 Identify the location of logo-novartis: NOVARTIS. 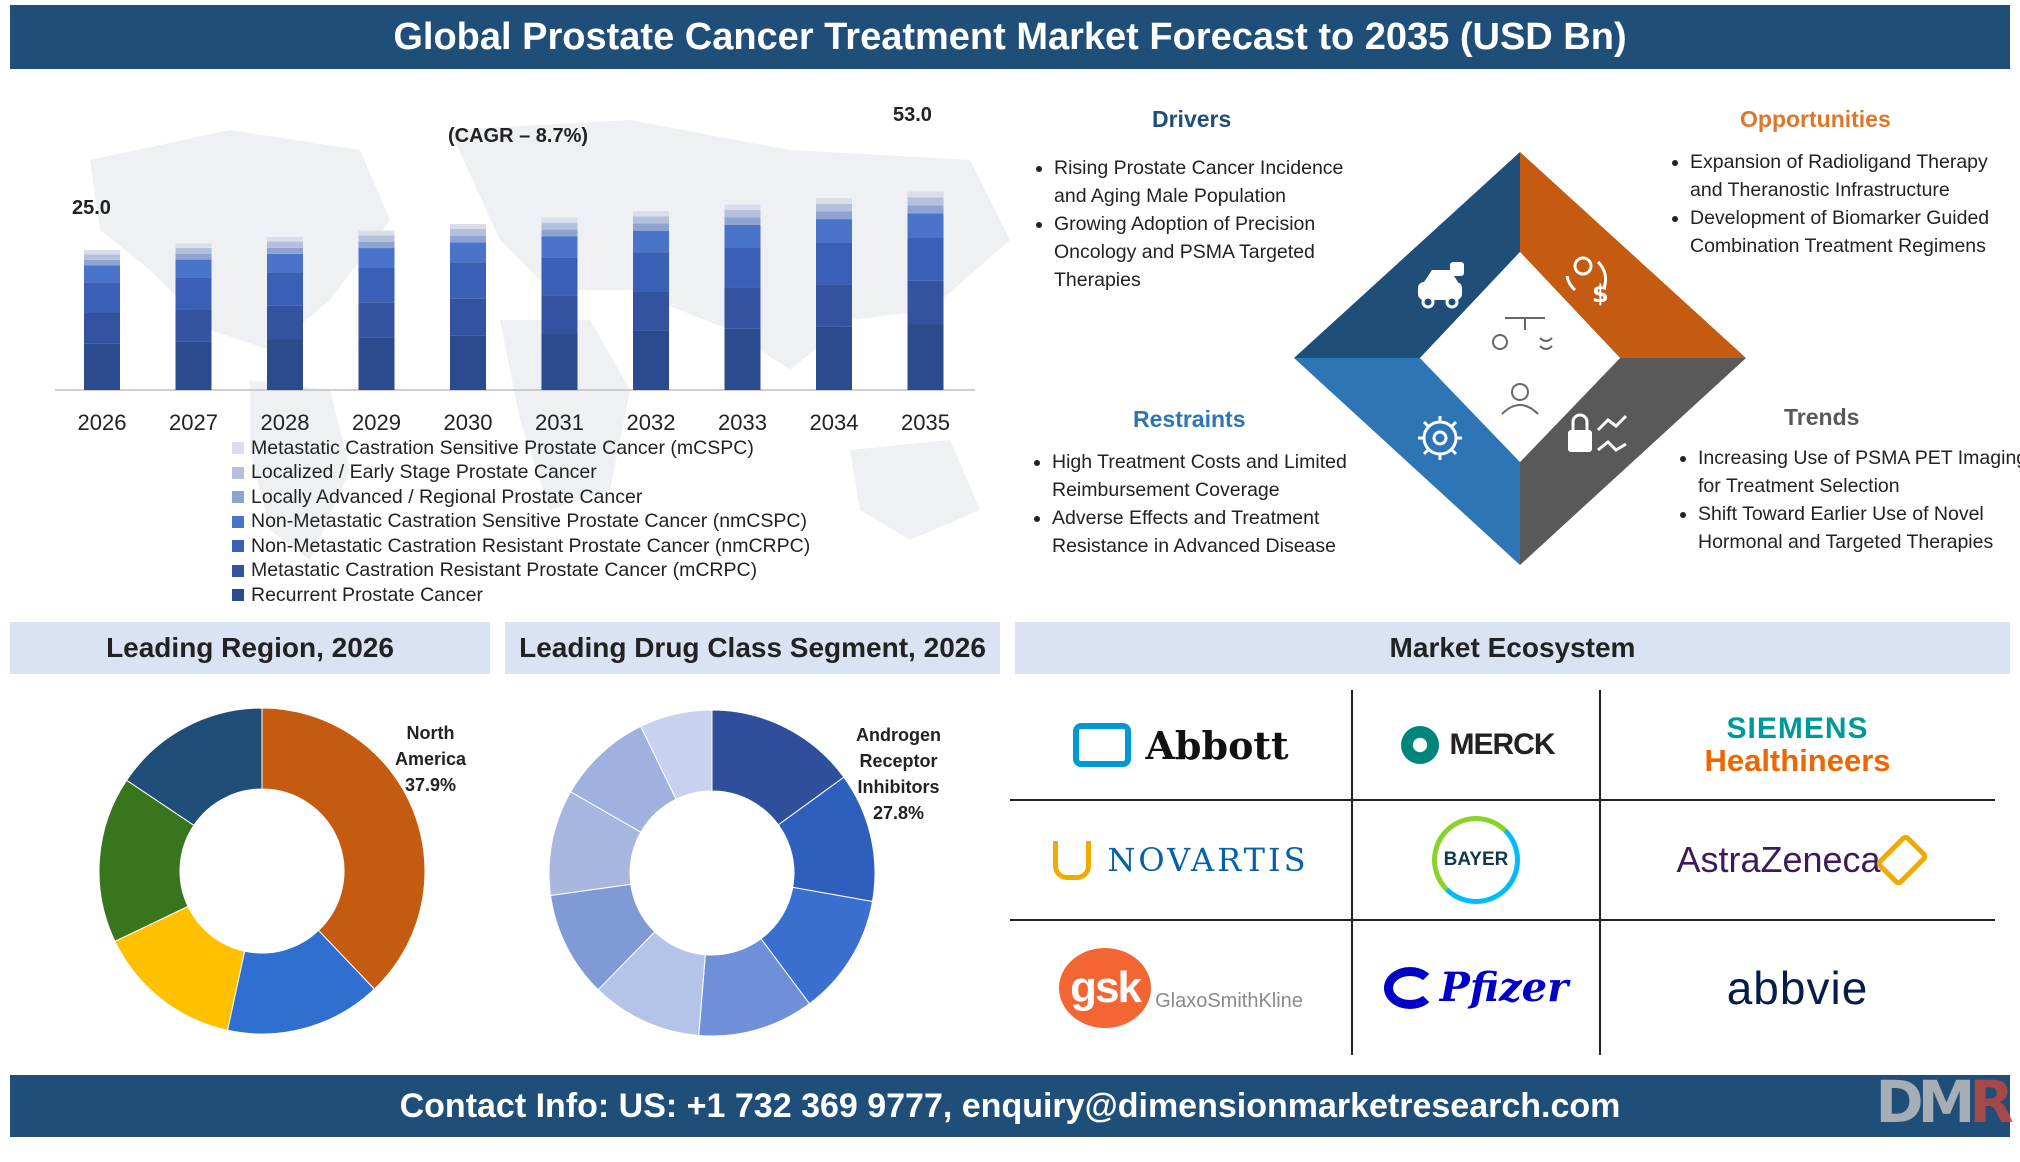
(1181, 860).